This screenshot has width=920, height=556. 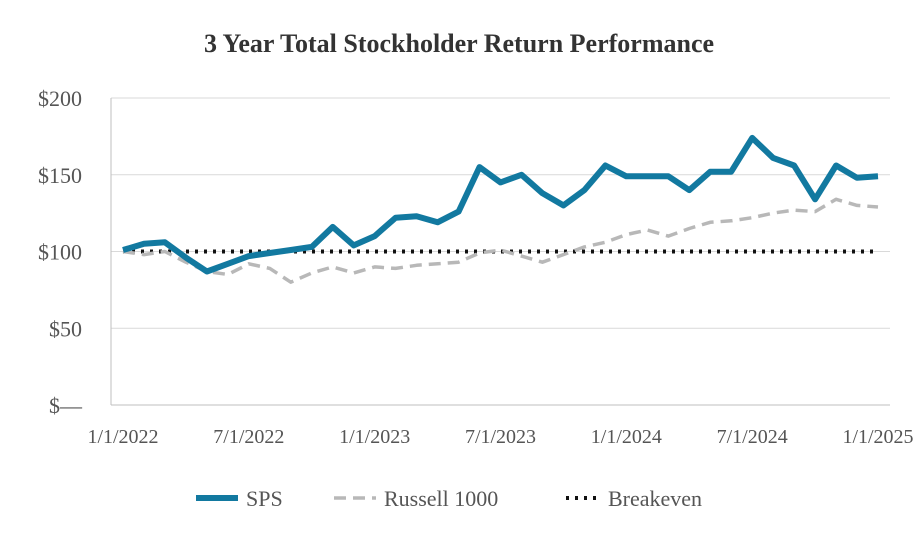 I want to click on x-tick-label: 7/1/2024, so click(x=752, y=437).